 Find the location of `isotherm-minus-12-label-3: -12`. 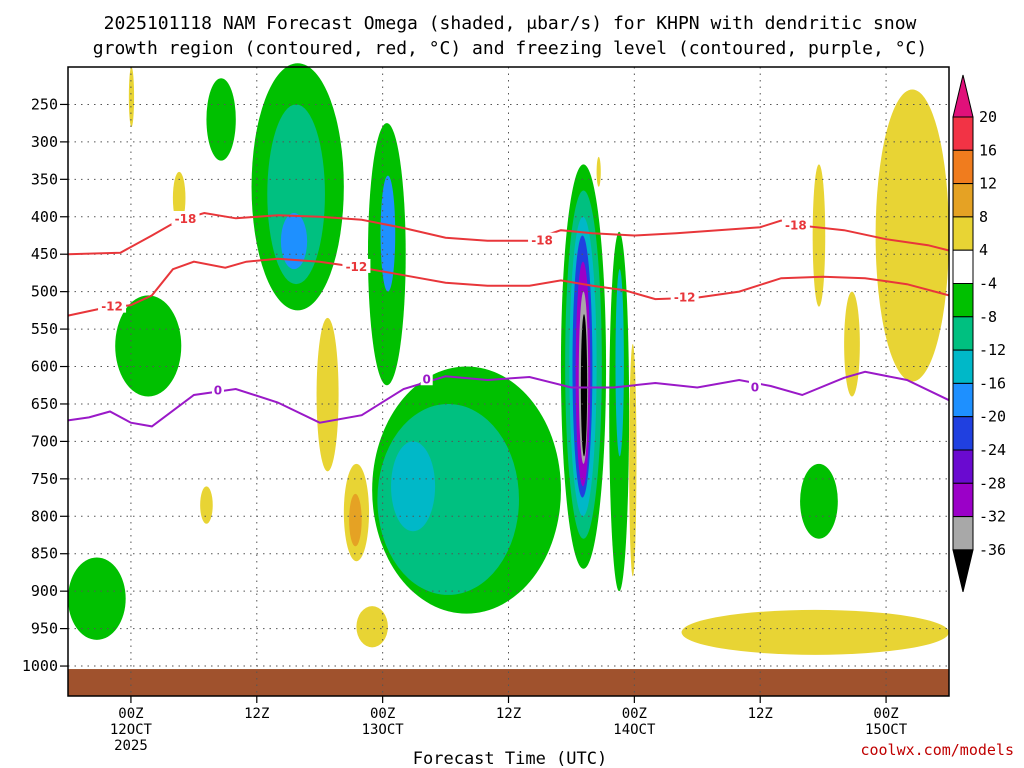

isotherm-minus-12-label-3: -12 is located at coordinates (685, 298).